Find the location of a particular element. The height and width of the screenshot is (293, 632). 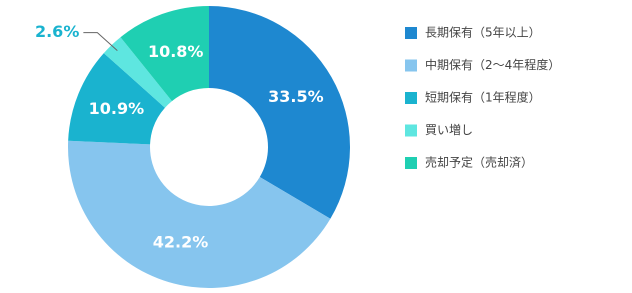

value-label: 10.9% is located at coordinates (117, 108).